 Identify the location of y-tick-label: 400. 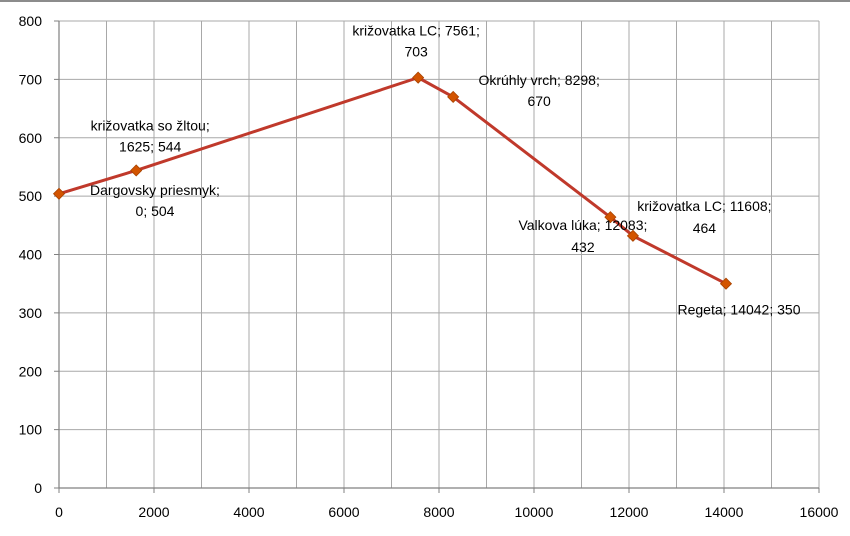
(31, 255).